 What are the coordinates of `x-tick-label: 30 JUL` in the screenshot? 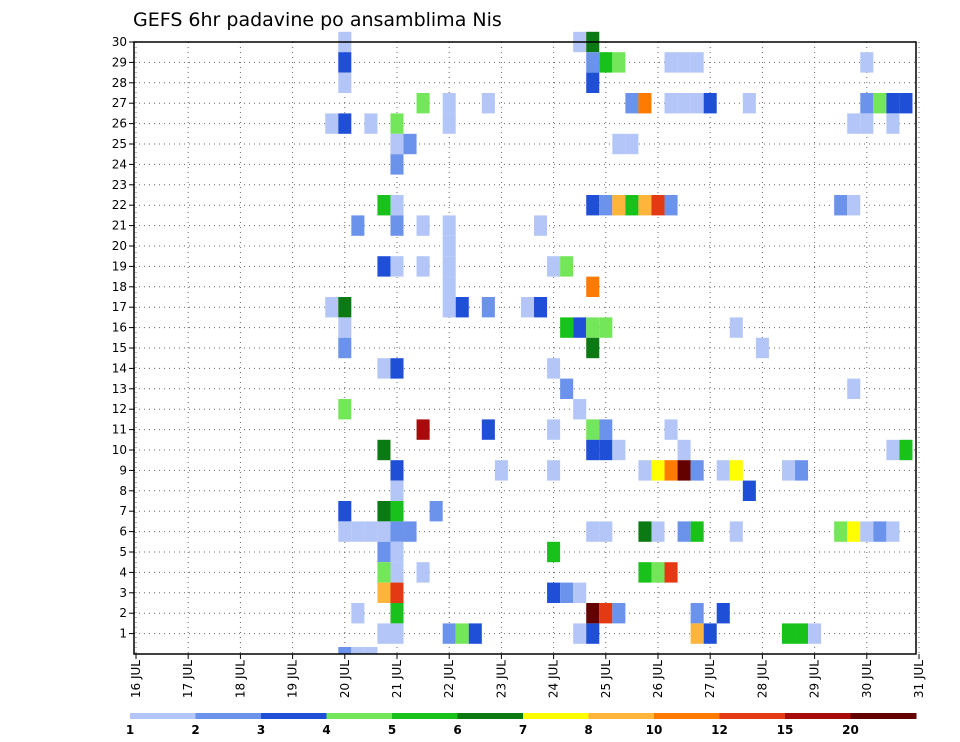 It's located at (867, 679).